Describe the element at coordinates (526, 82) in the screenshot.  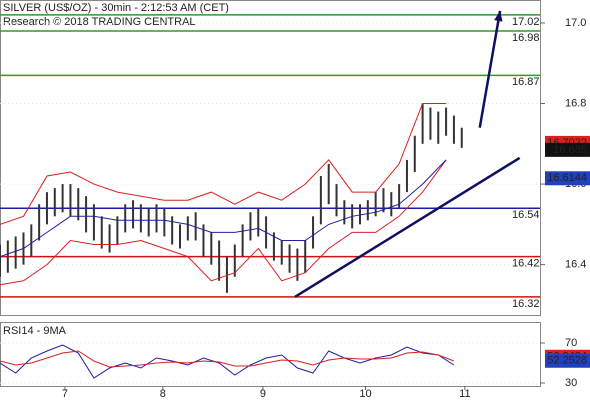
I see `level-label: 16.87` at that location.